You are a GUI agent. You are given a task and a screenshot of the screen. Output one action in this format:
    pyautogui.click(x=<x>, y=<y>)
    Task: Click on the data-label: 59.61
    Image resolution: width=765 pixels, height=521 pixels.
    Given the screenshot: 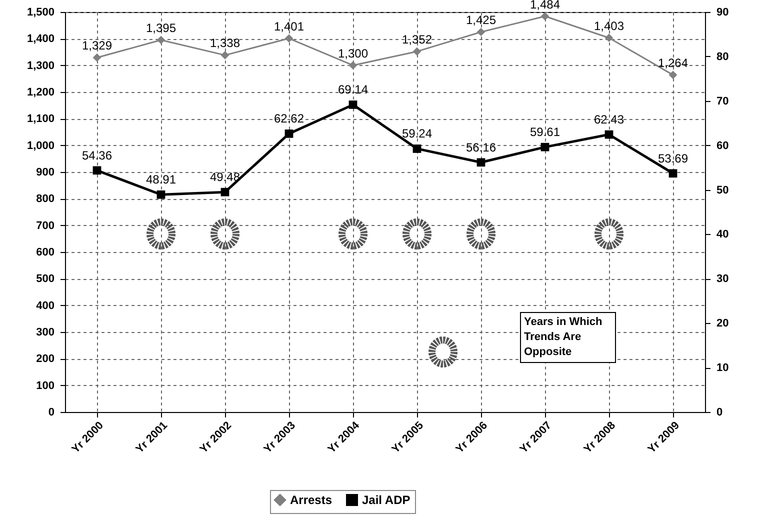 What is the action you would take?
    pyautogui.click(x=545, y=132)
    